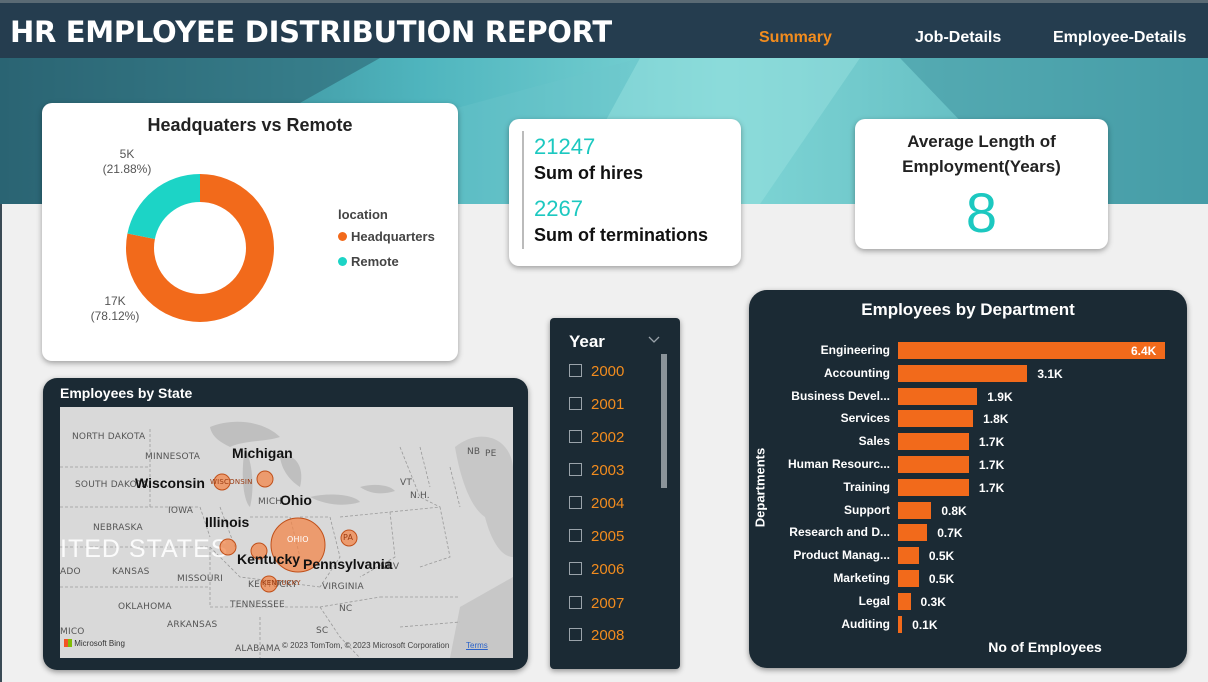  Describe the element at coordinates (1000, 396) in the screenshot. I see `dept-data-label: 1.9K` at that location.